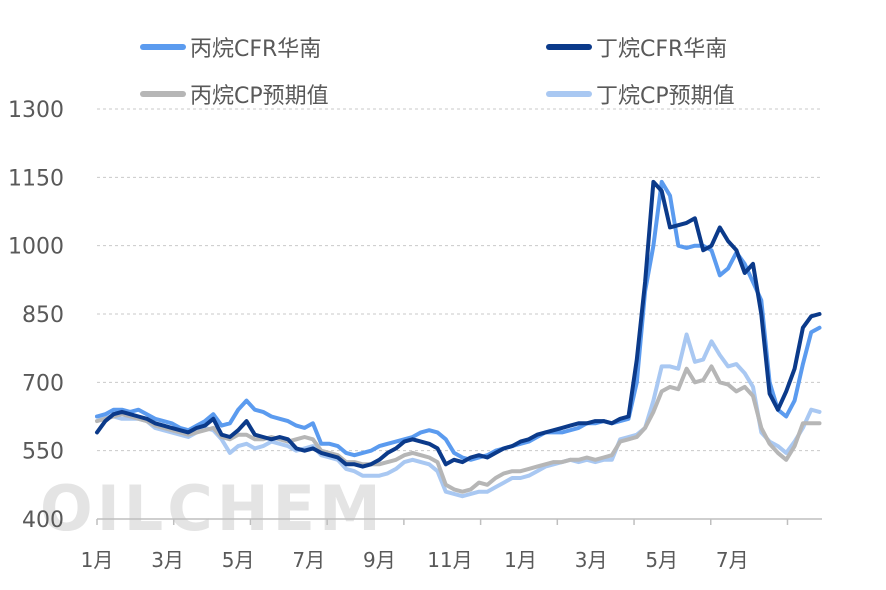  What do you see at coordinates (43, 452) in the screenshot?
I see `y-tick-label: 550` at bounding box center [43, 452].